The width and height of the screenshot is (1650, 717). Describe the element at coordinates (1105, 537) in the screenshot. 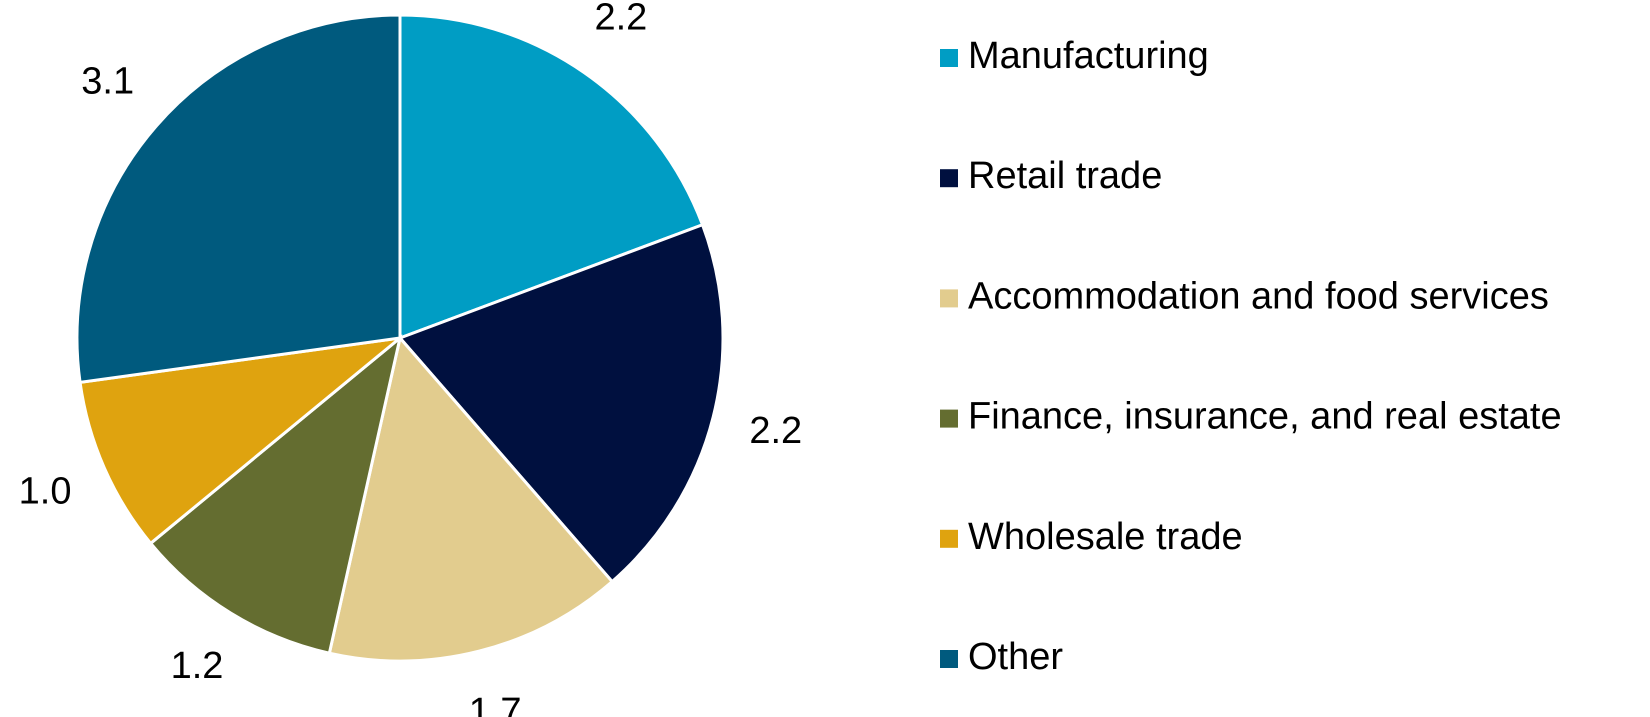

I see `legend-label: Wholesale trade` at that location.